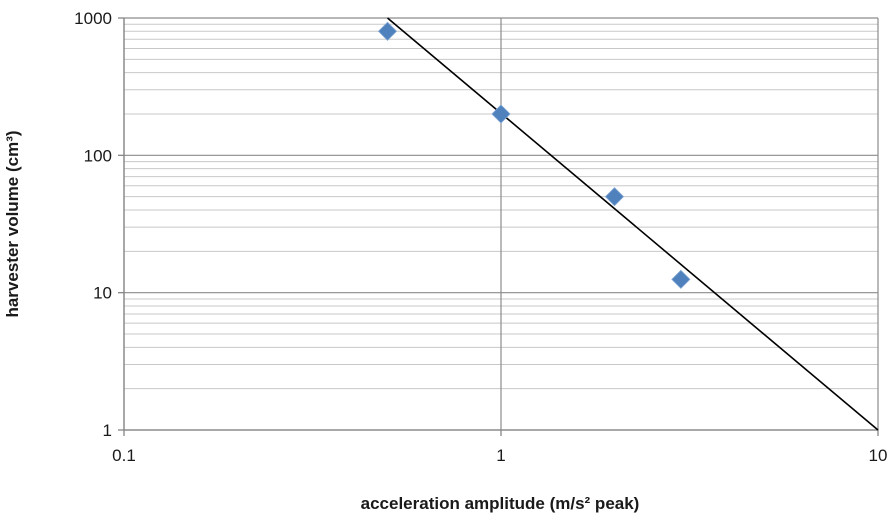 This screenshot has height=521, width=894. I want to click on x-axis-title: acceleration amplitude (m/s² peak), so click(500, 503).